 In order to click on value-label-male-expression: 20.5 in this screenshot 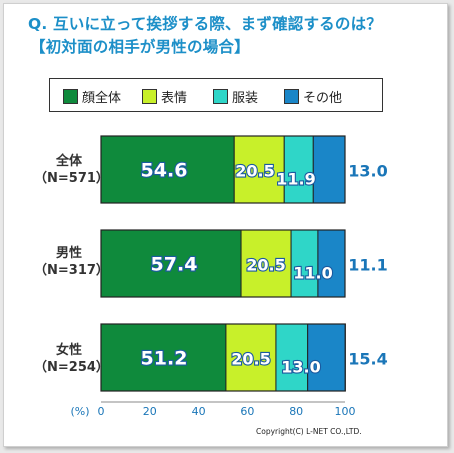, I will do `click(265, 265)`.